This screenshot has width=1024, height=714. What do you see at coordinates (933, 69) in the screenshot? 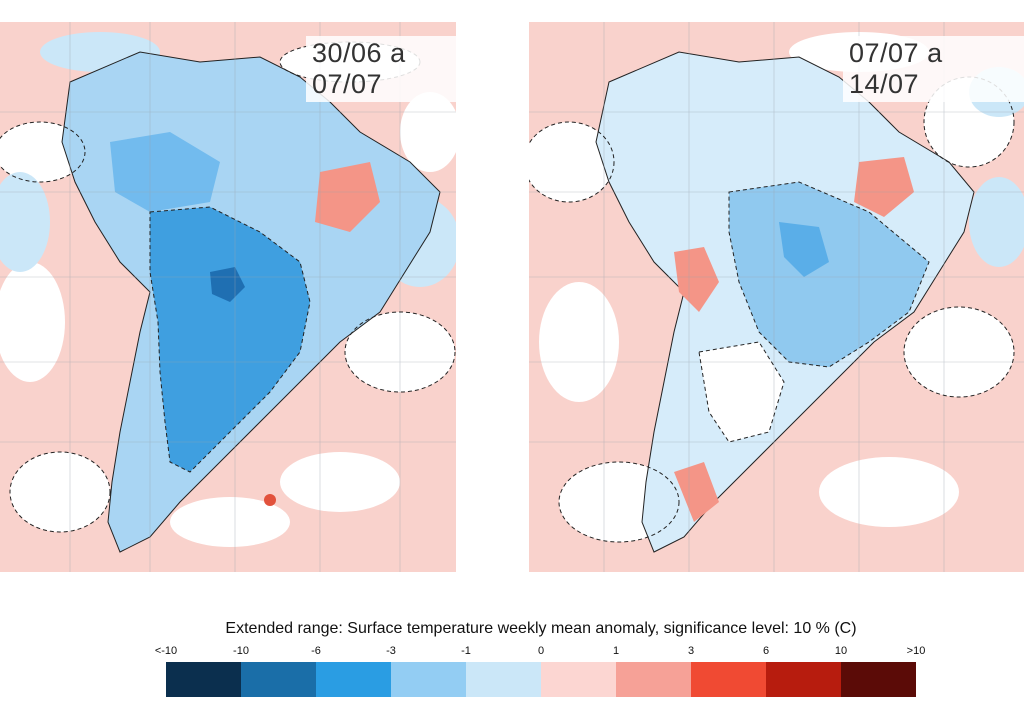
I see `period-label: 07/07 a 14/07` at bounding box center [933, 69].